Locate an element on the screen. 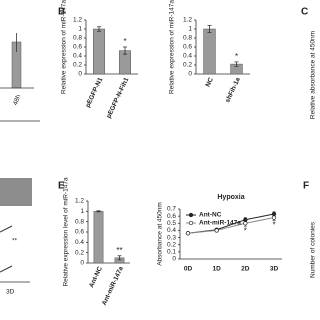 The height and width of the screenshot is (320, 320). fragment-image is located at coordinates (16, 192).